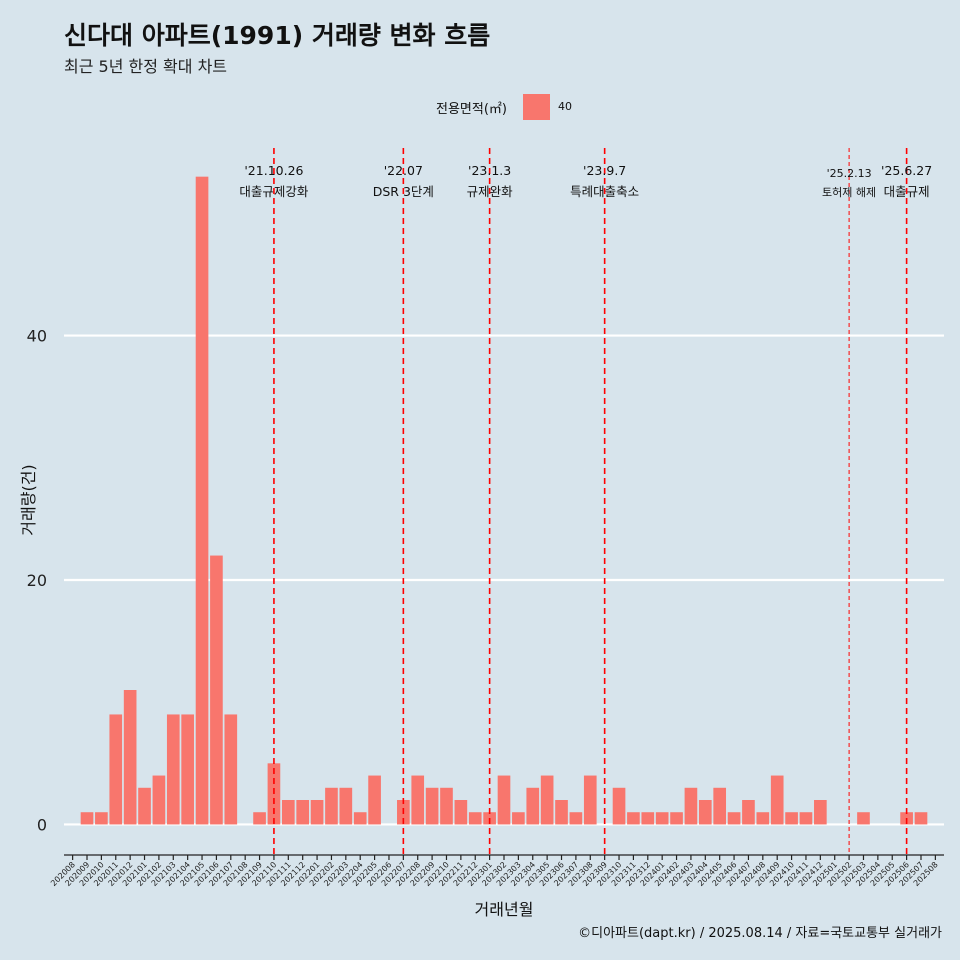 The image size is (960, 960). What do you see at coordinates (28, 499) in the screenshot?
I see `y-axis-title: 거래량(건)` at bounding box center [28, 499].